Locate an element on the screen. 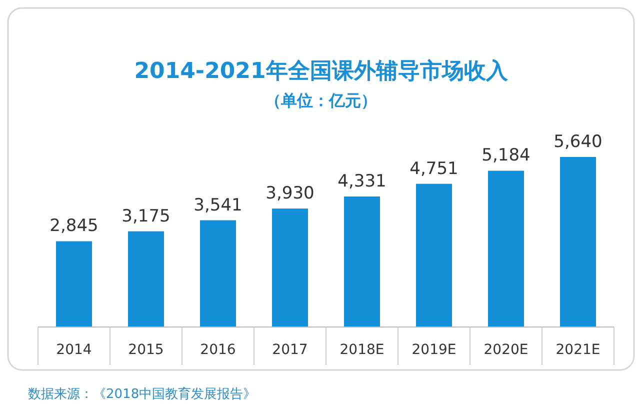  data-label: 3,175 is located at coordinates (146, 216).